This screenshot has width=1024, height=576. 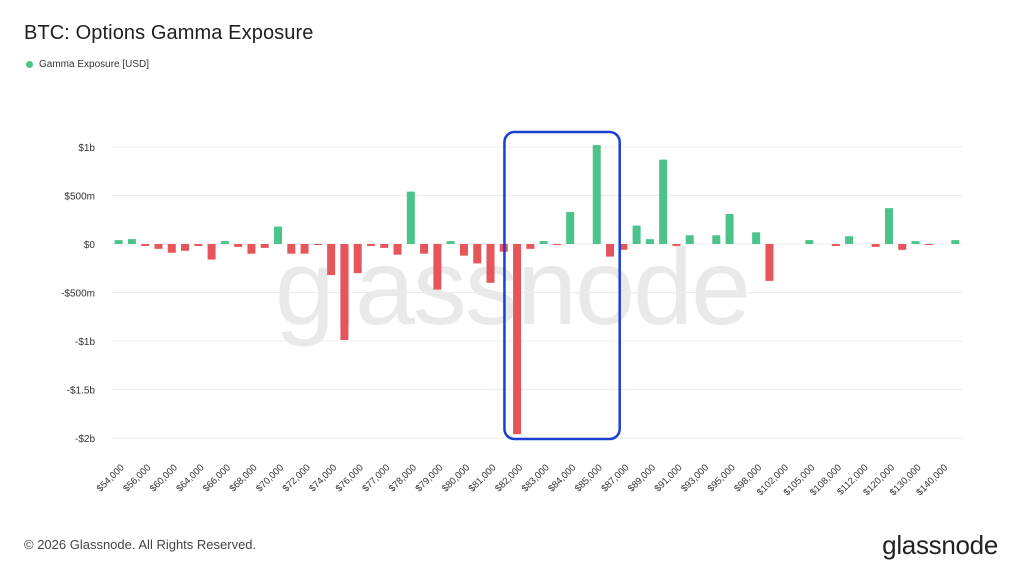 What do you see at coordinates (85, 342) in the screenshot?
I see `y-tick-label: -$1b` at bounding box center [85, 342].